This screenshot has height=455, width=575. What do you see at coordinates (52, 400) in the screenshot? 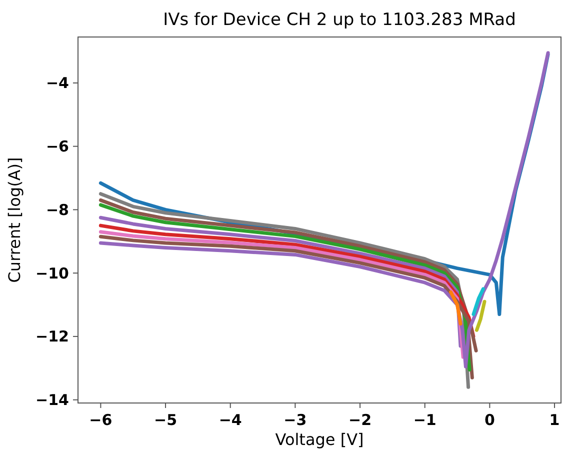
I see `y-tick-label: −14` at bounding box center [52, 400].